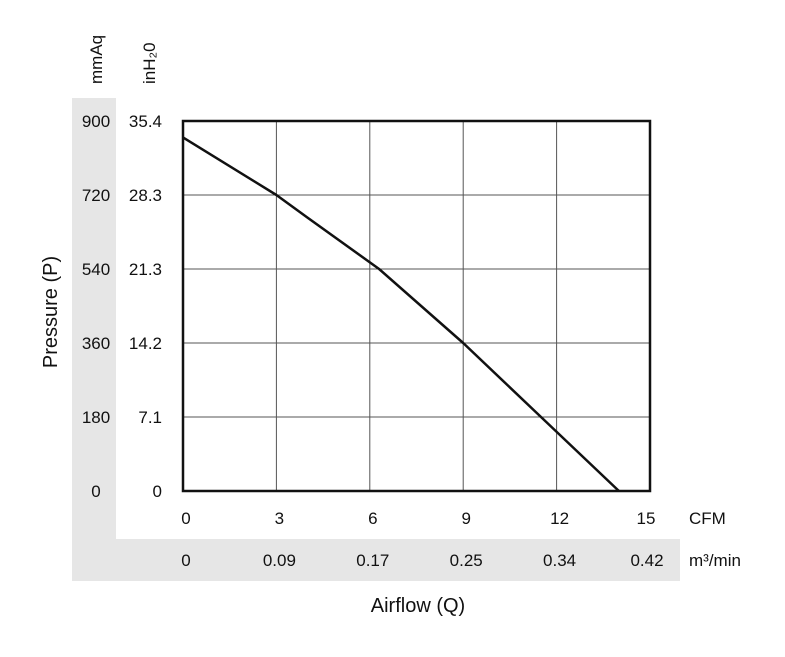  I want to click on y-axis-title: Pressure (P), so click(51, 312).